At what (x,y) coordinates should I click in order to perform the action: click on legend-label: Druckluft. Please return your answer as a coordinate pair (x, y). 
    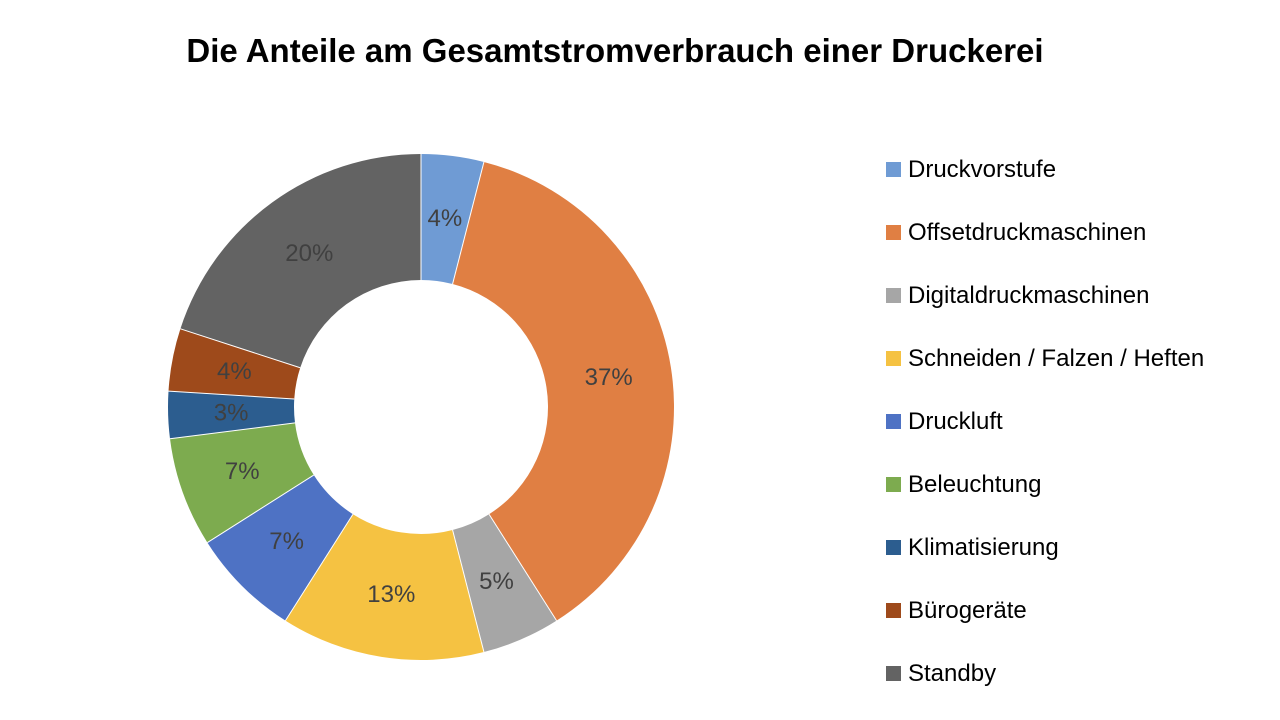
    Looking at the image, I should click on (955, 421).